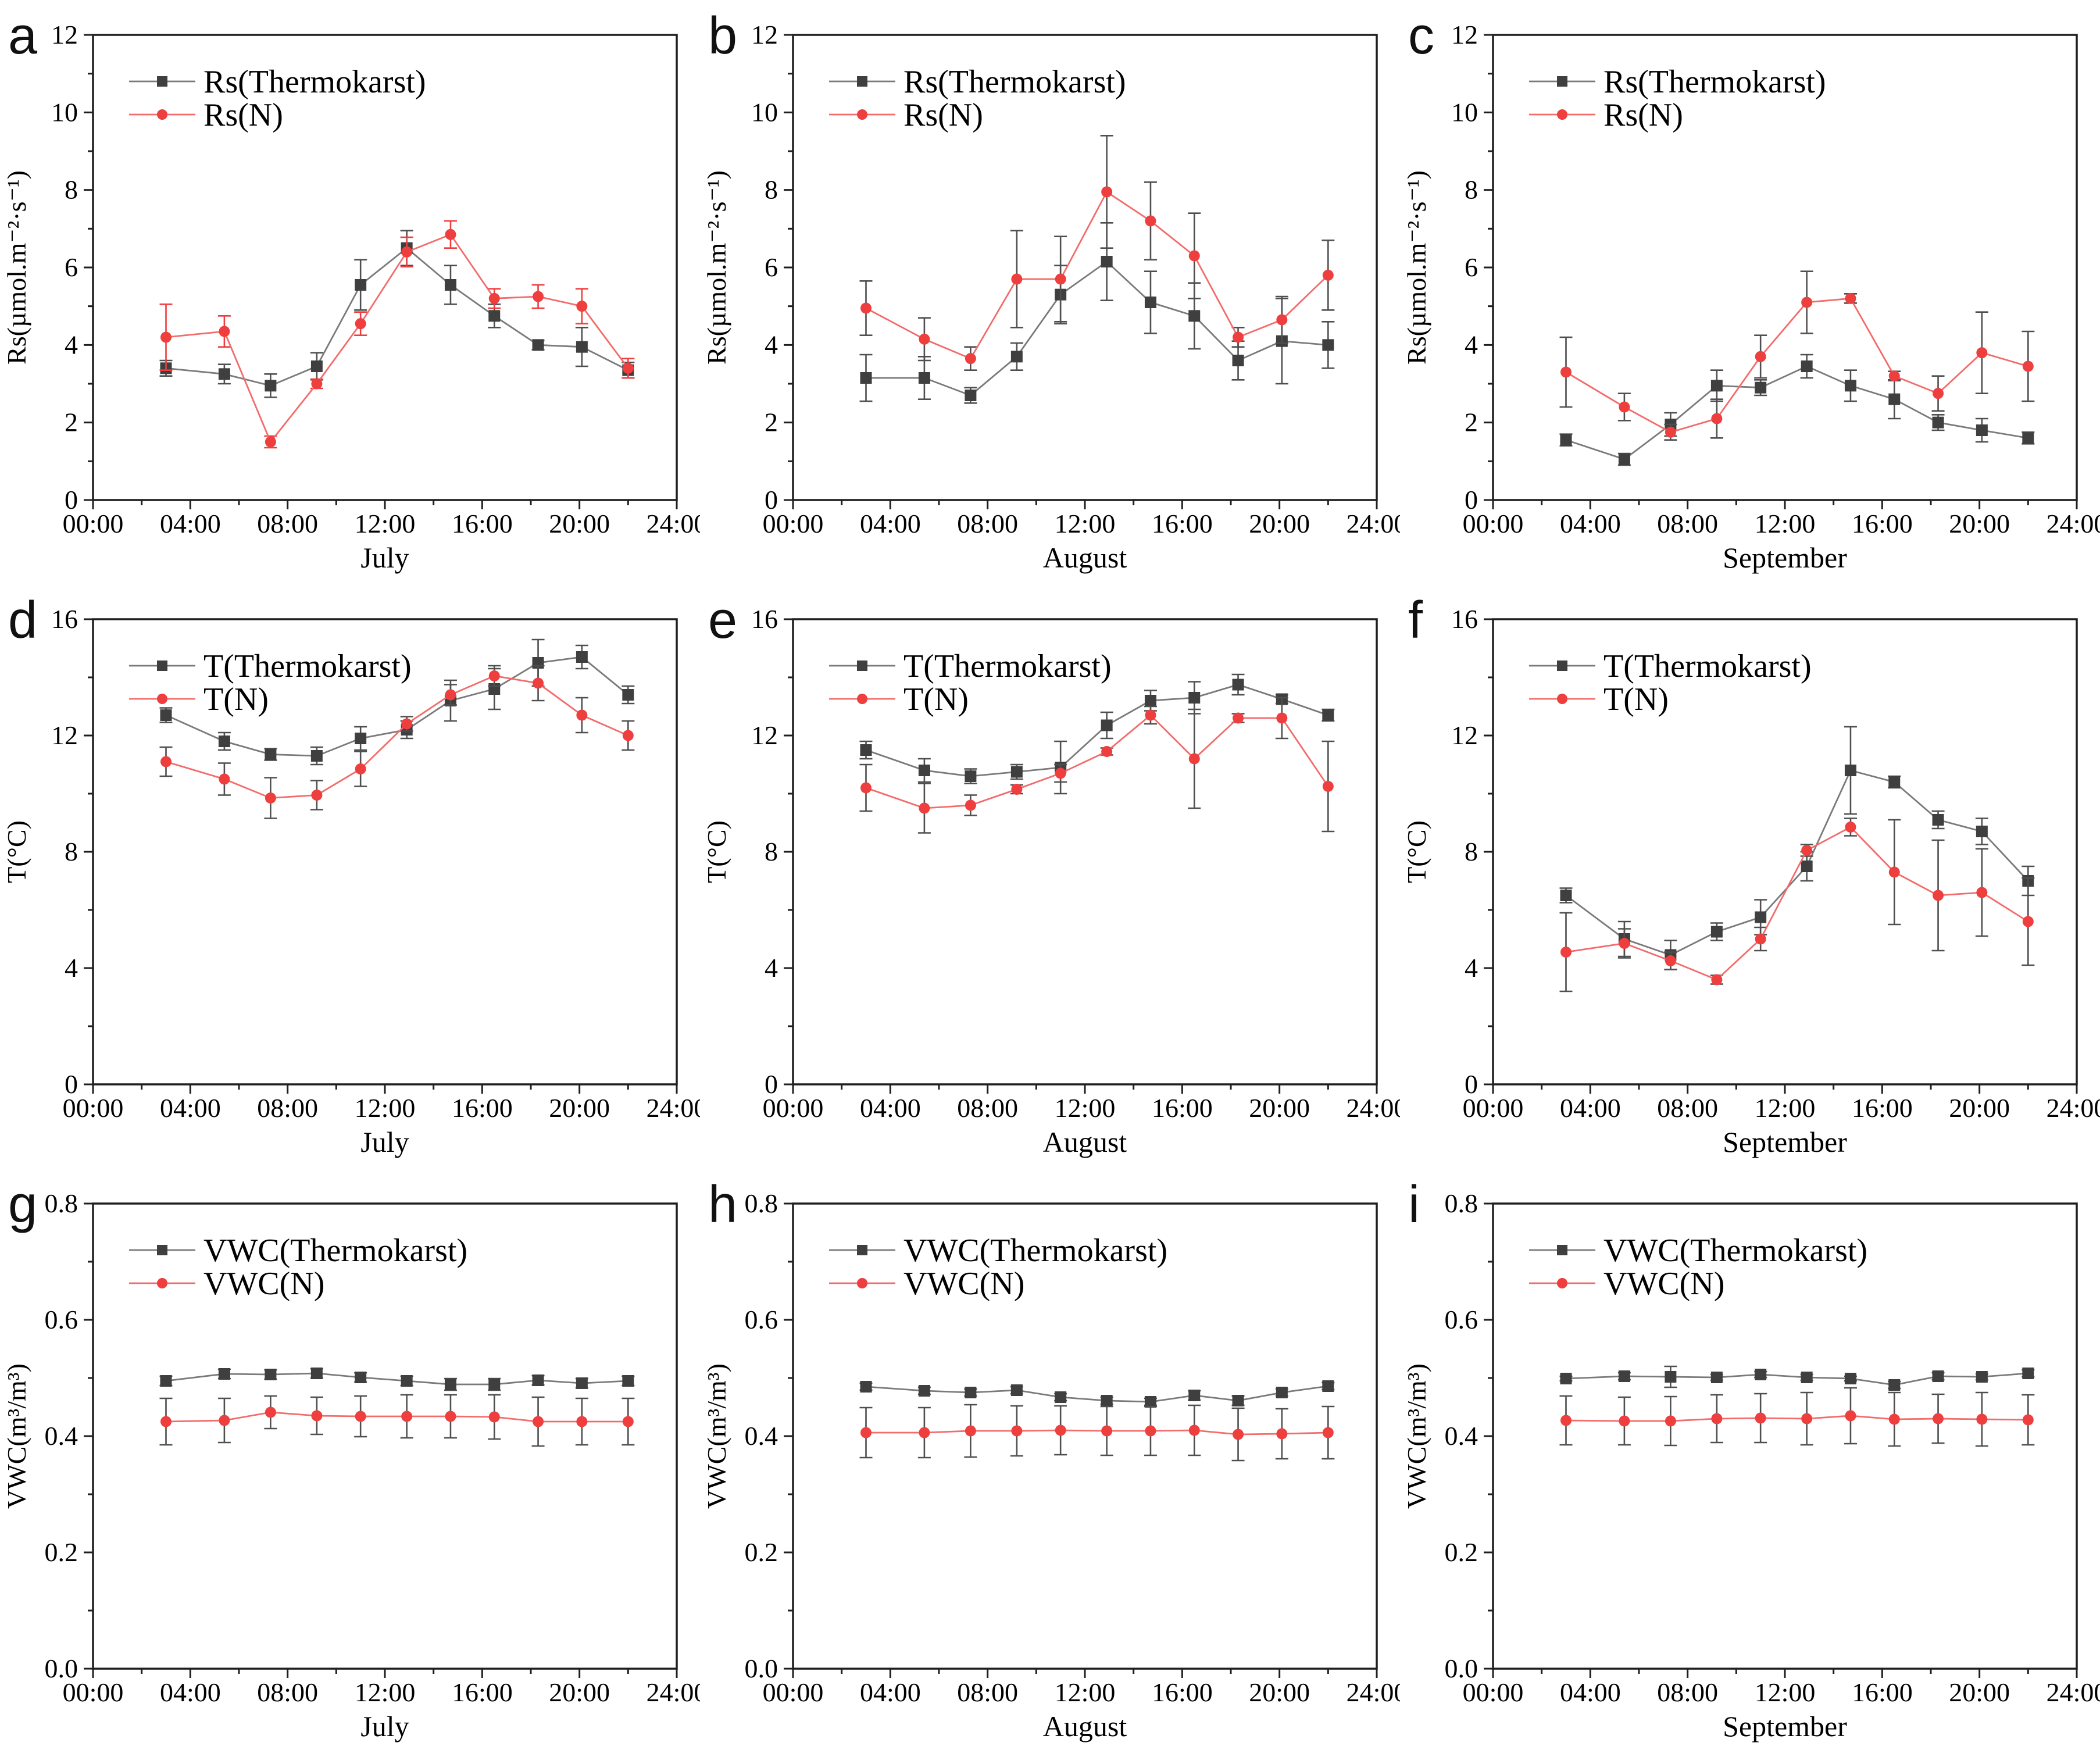  Describe the element at coordinates (769, 1435) in the screenshot. I see `y-axis: 0.0 0.2 0.4 0.6 0.8` at that location.